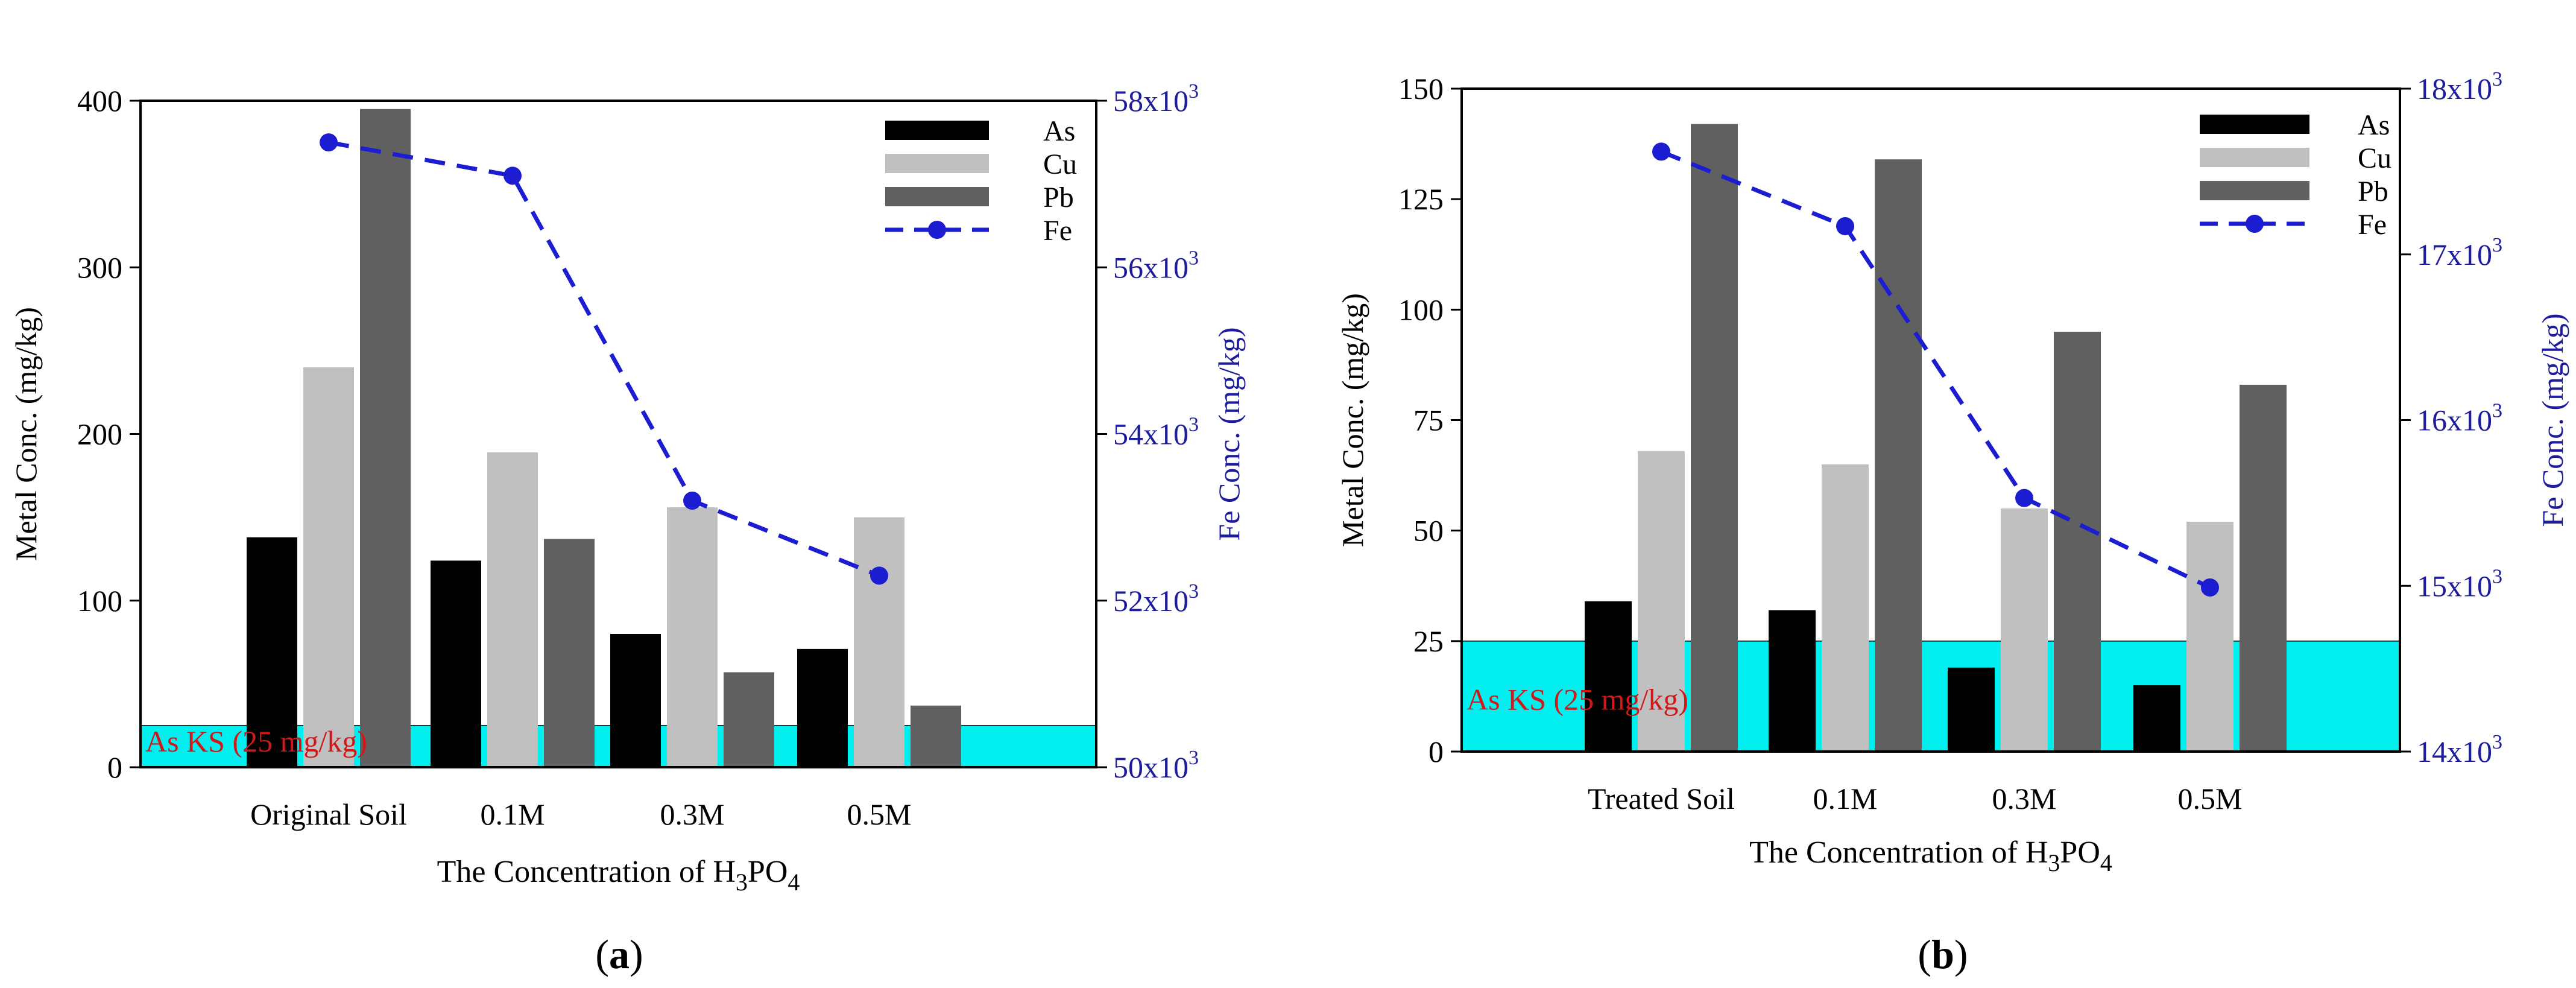 The height and width of the screenshot is (988, 2576). Describe the element at coordinates (619, 954) in the screenshot. I see `panel-label: (a)` at that location.